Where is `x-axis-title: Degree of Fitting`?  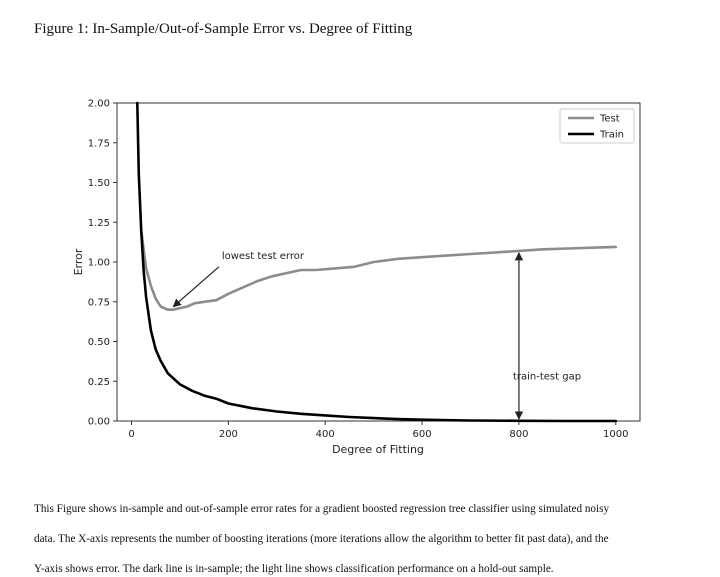 x-axis-title: Degree of Fitting is located at coordinates (378, 449).